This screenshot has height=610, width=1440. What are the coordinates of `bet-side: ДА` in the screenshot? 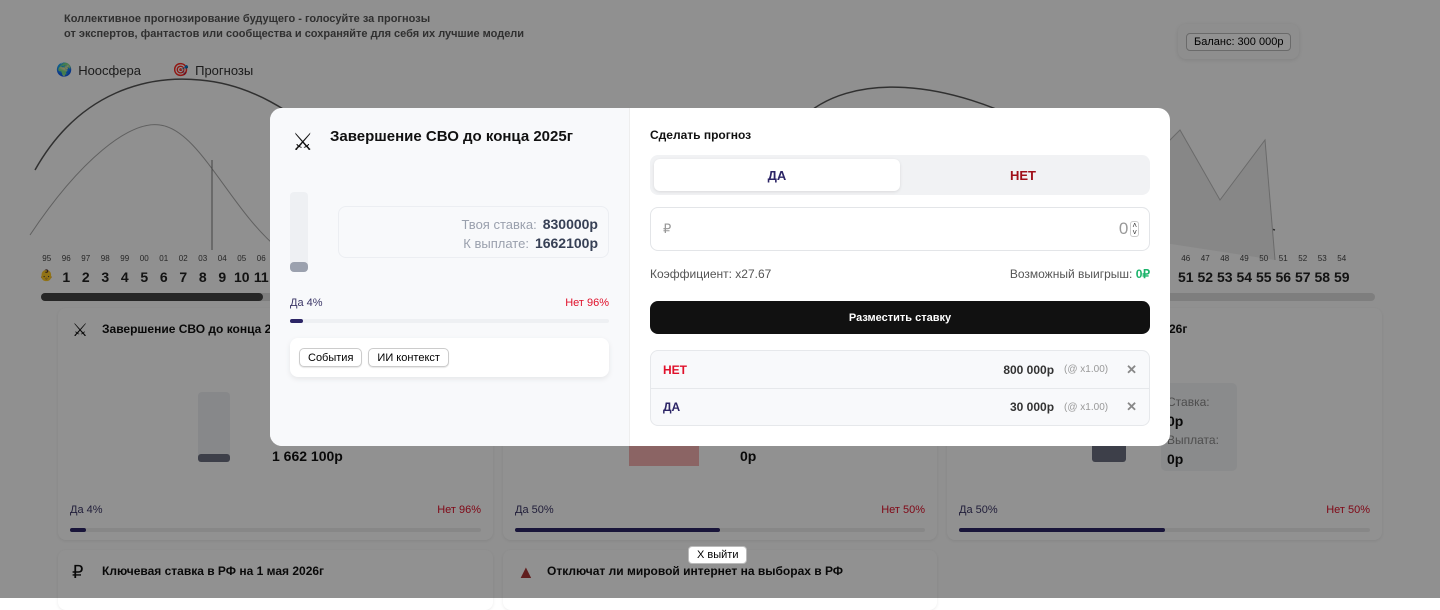 It's located at (672, 407).